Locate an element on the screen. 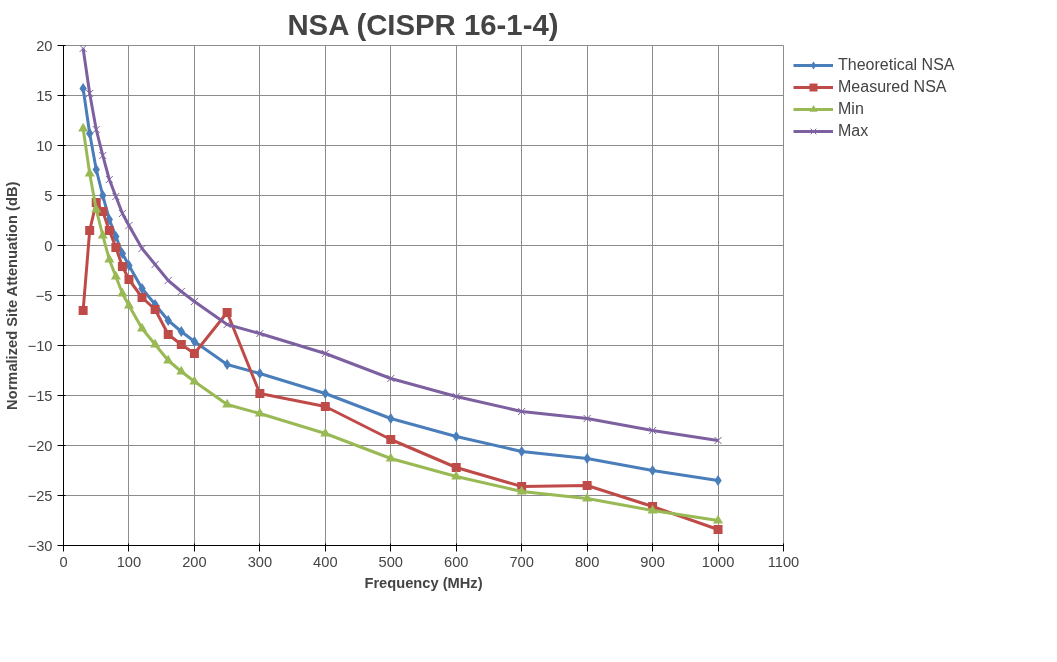  x-tick-label: 100 is located at coordinates (129, 561).